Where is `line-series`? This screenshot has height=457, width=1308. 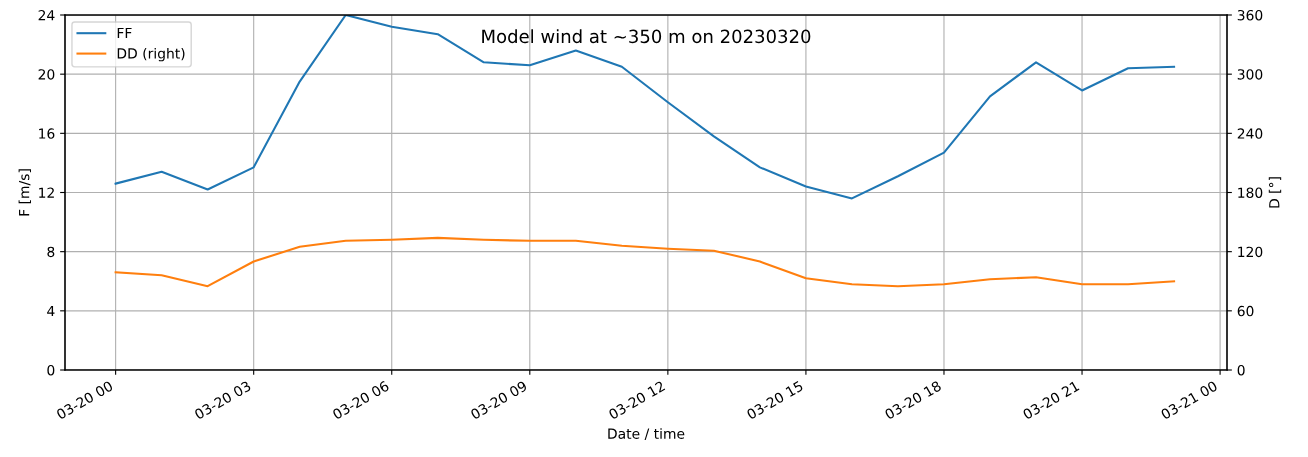 line-series is located at coordinates (645, 262).